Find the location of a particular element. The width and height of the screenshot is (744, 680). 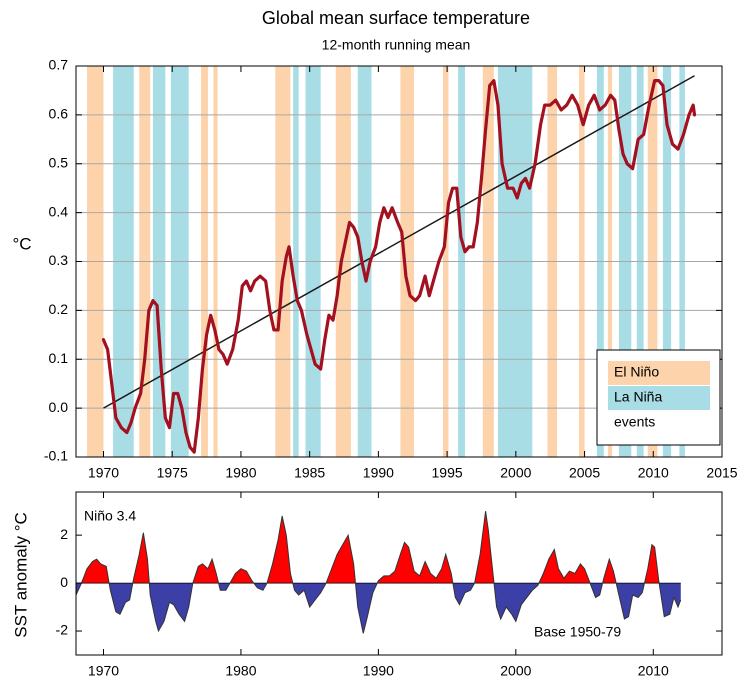

legend-label: La Niña is located at coordinates (638, 397).